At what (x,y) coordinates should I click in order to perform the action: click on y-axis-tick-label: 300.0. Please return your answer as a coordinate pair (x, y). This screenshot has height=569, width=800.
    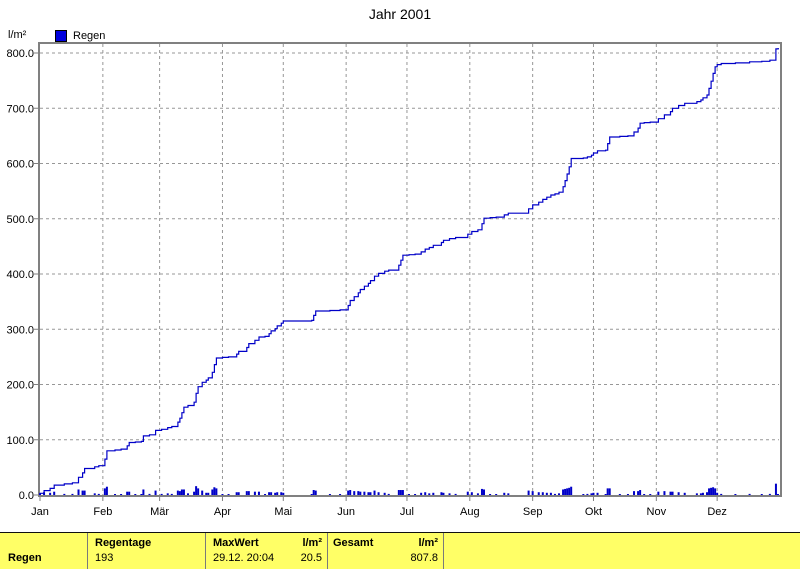
    Looking at the image, I should click on (20, 330).